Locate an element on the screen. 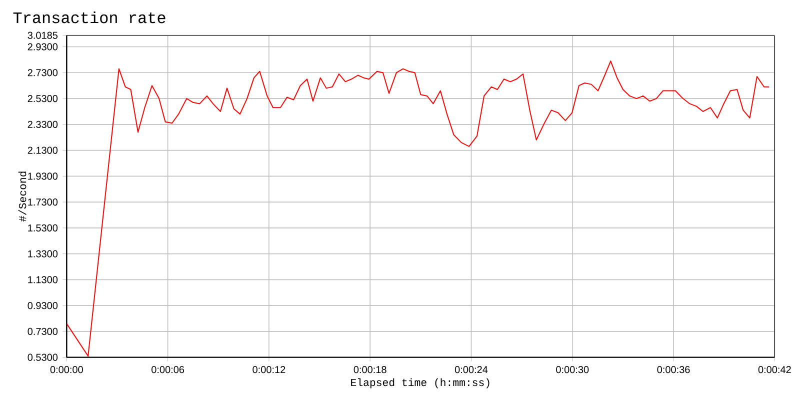 This screenshot has width=800, height=400. y-axis-title: #/Second is located at coordinates (22, 197).